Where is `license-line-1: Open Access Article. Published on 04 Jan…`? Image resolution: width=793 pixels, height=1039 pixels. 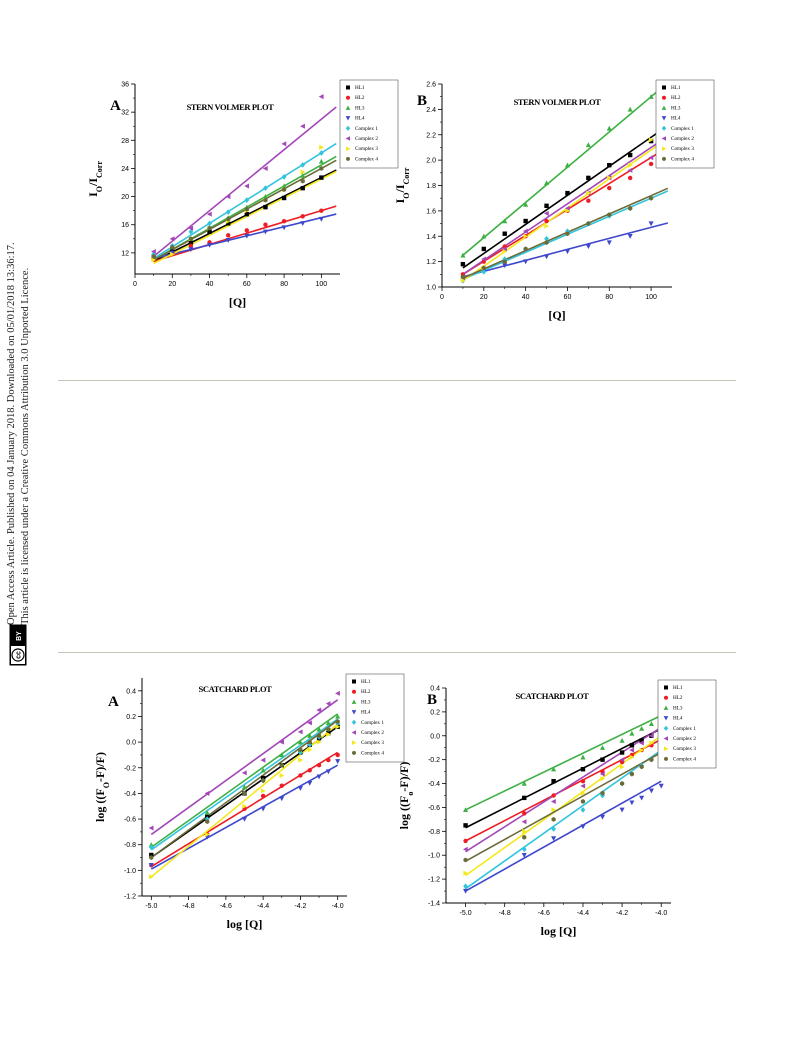
license-line-1: Open Access Article. Published on 04 Jan… is located at coordinates (11, 433).